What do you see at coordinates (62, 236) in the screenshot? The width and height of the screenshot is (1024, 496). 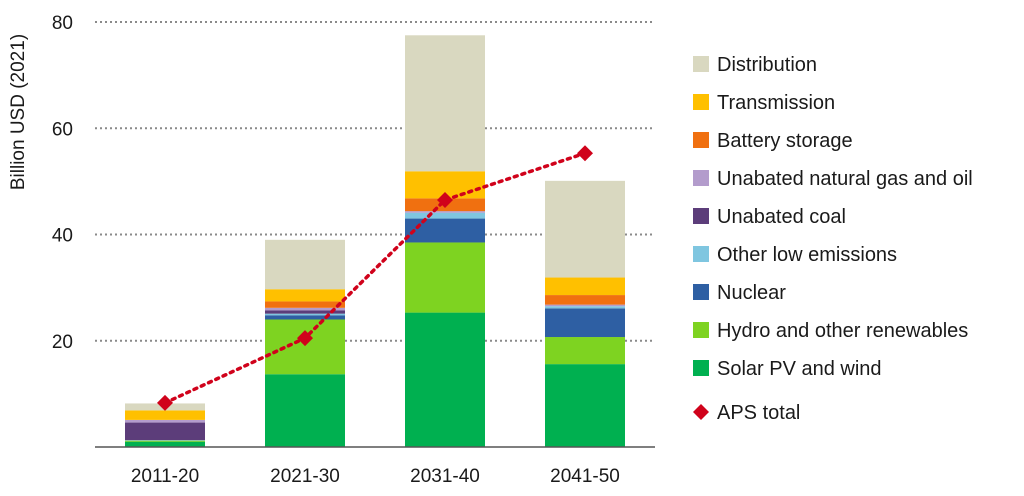 I see `y-tick-label: 40` at bounding box center [62, 236].